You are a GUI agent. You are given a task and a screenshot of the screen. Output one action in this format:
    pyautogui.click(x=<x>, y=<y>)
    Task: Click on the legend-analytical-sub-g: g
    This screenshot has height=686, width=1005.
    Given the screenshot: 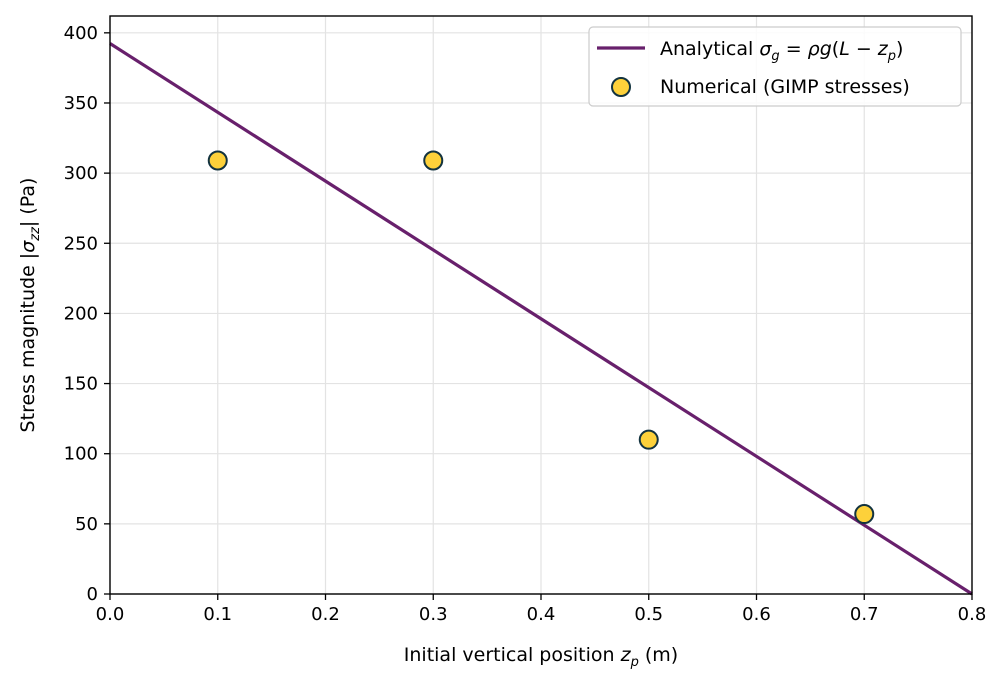 What is the action you would take?
    pyautogui.click(x=775, y=56)
    